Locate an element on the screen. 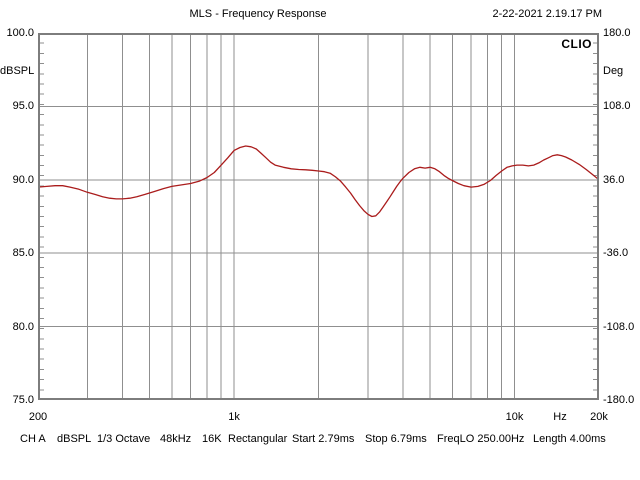 Image resolution: width=640 pixels, height=480 pixels. status-item: Rectangular is located at coordinates (258, 439).